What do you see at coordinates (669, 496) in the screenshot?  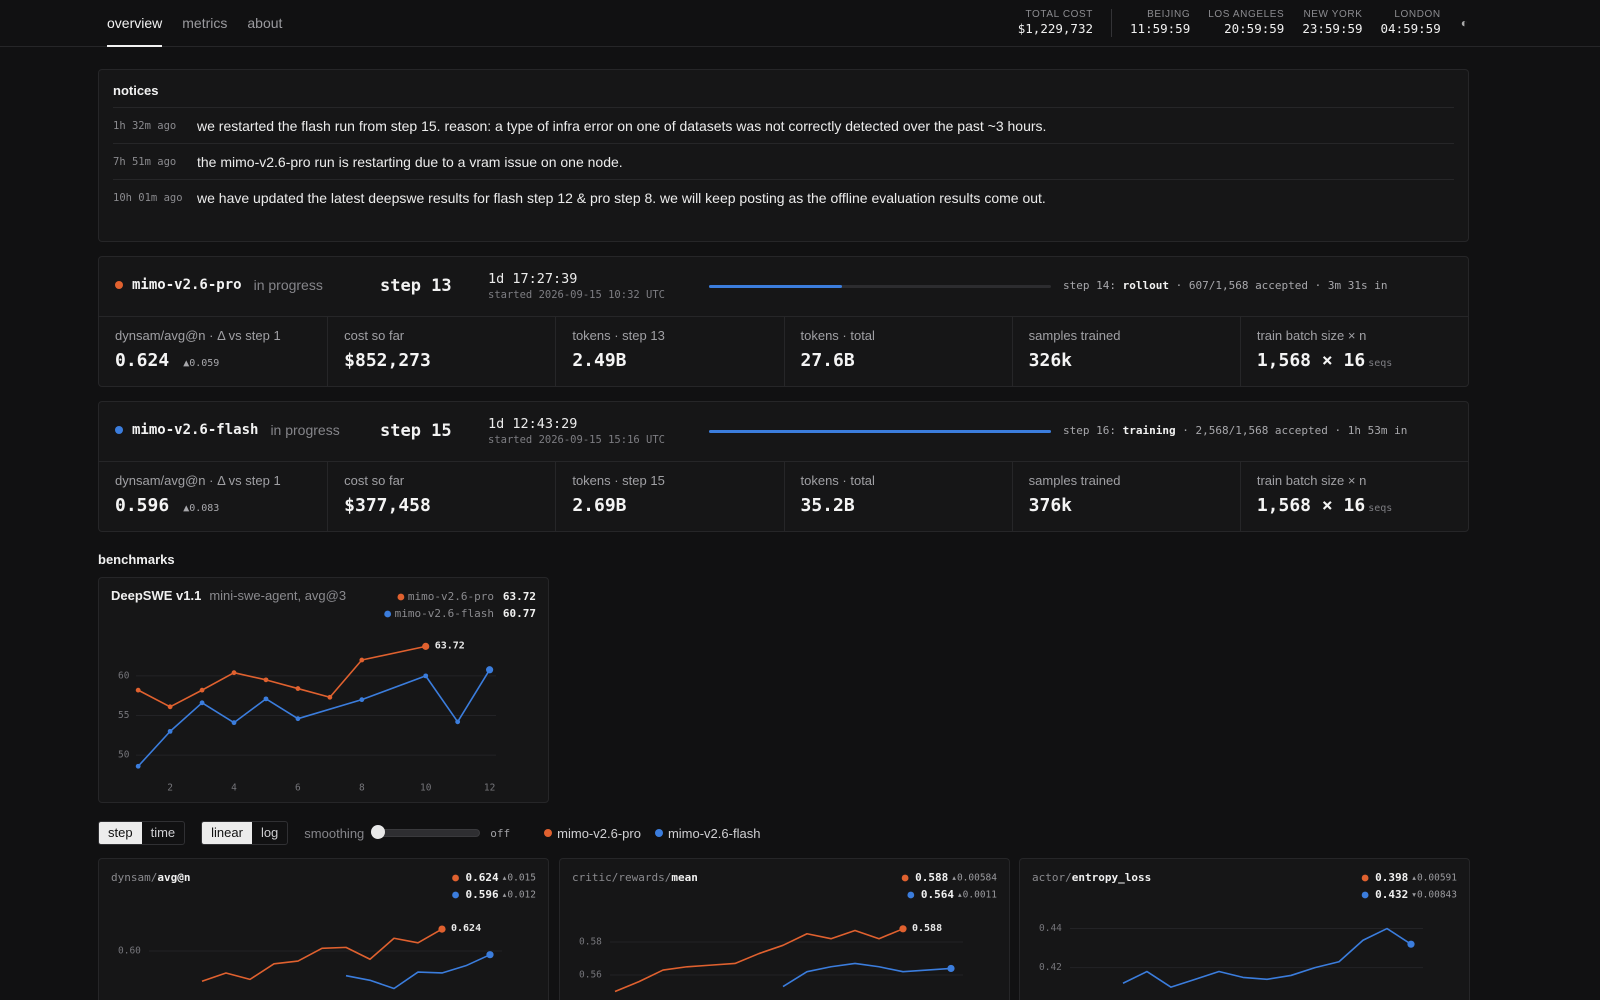 I see `stat: tokens · step 15 2.69B` at bounding box center [669, 496].